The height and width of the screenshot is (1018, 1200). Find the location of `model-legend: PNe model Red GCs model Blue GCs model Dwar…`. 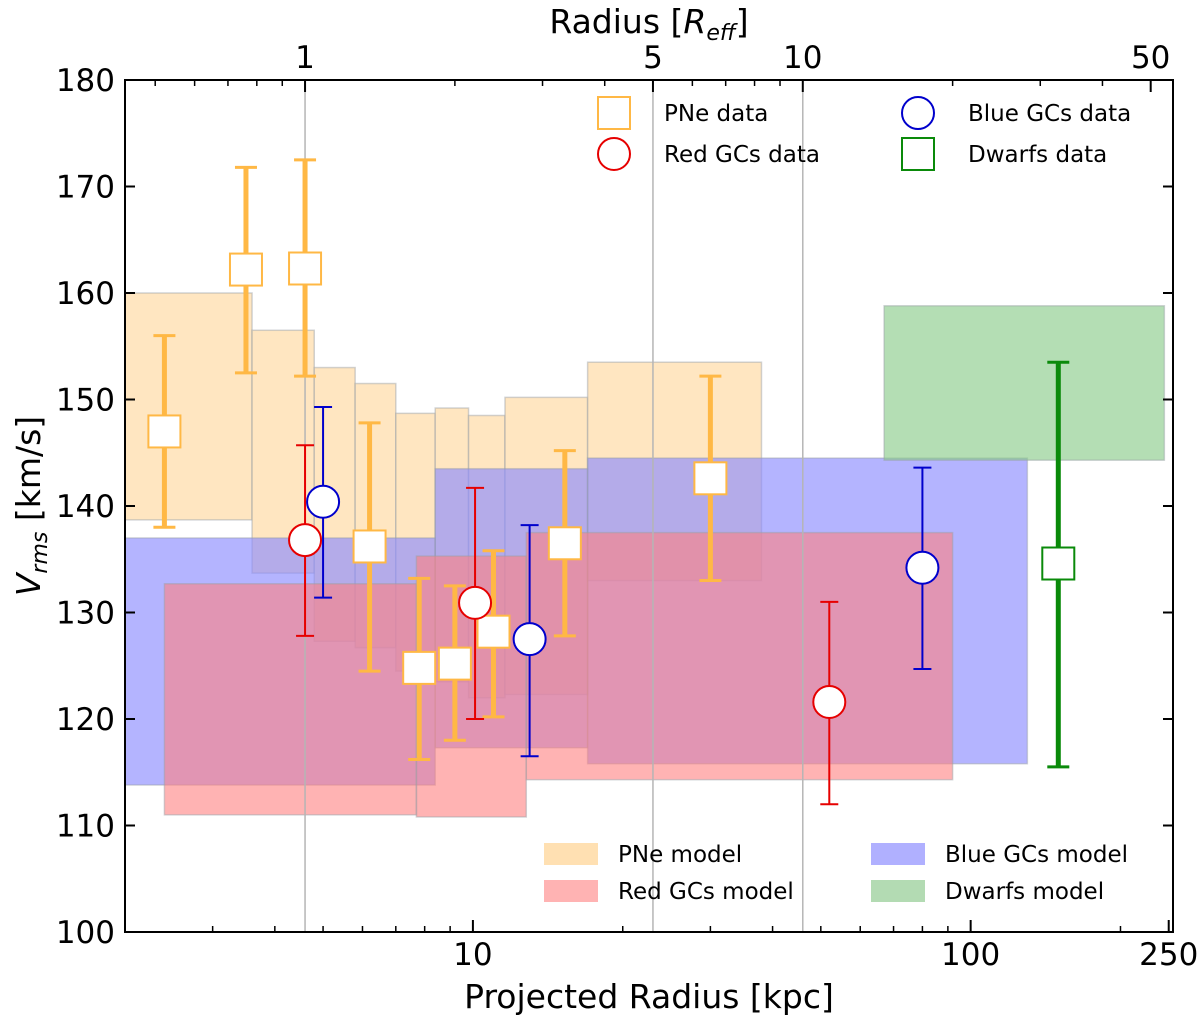

model-legend: PNe model Red GCs model Blue GCs model Dwar… is located at coordinates (836, 873).